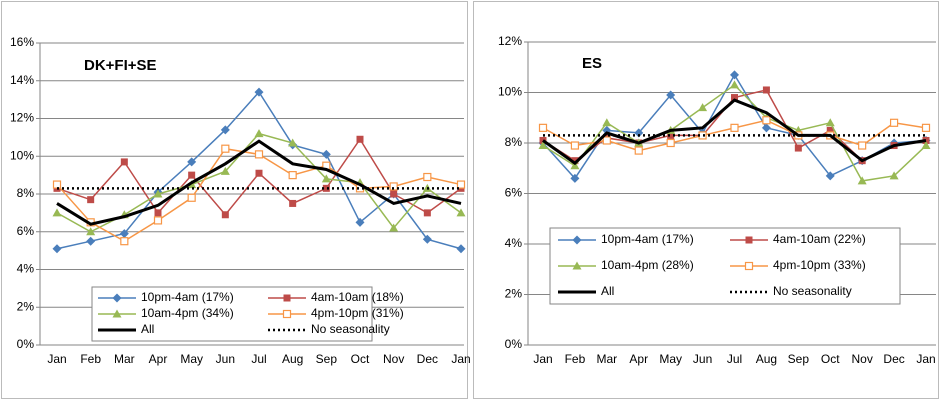 This screenshot has width=940, height=401. Describe the element at coordinates (647, 265) in the screenshot. I see `legend-label: 10am-4pm (28%)` at that location.